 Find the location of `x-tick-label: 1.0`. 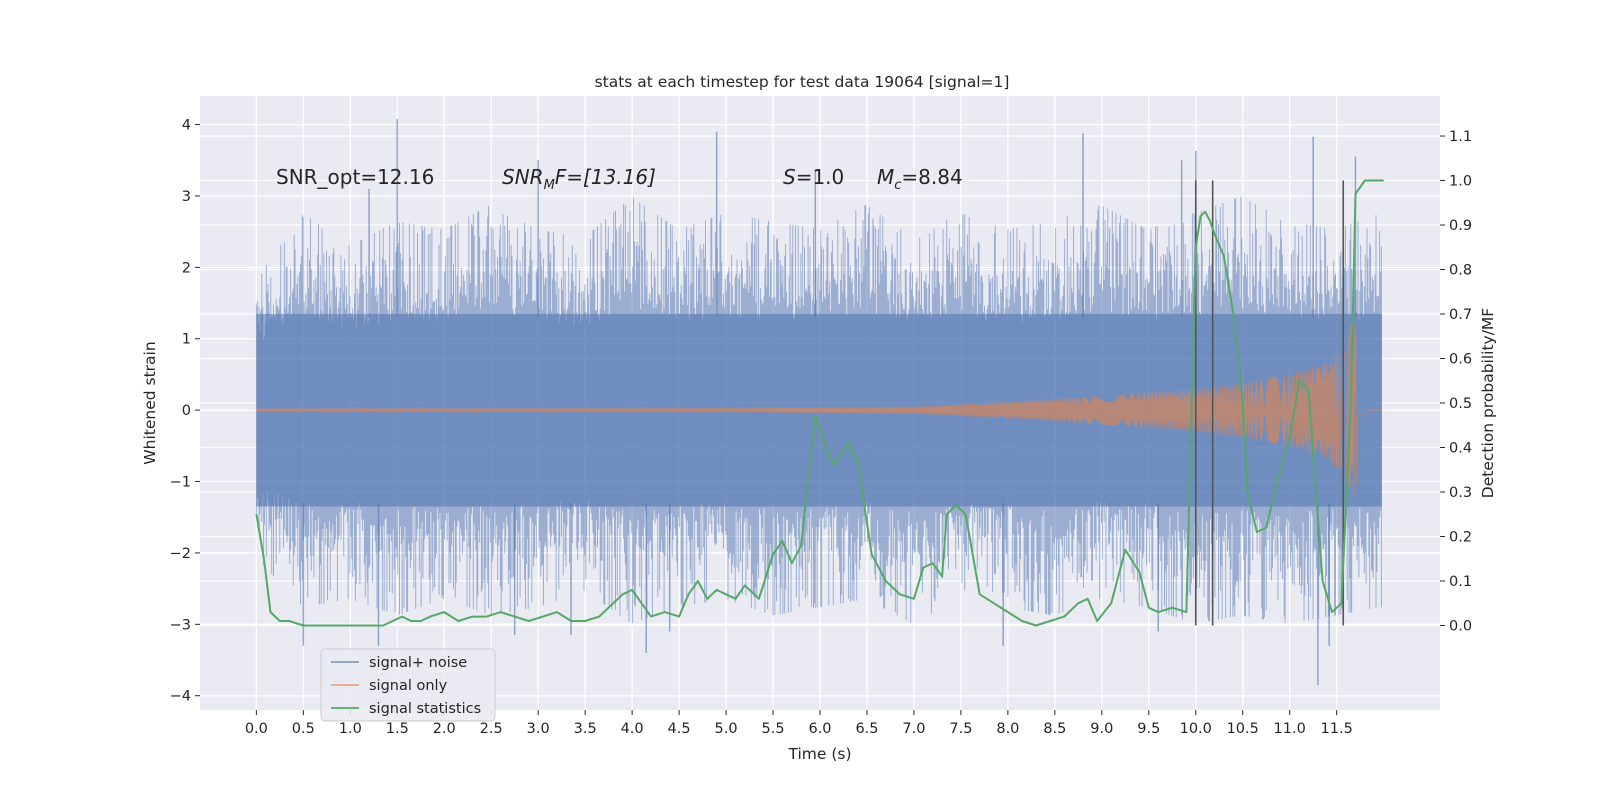

x-tick-label: 1.0 is located at coordinates (350, 729).